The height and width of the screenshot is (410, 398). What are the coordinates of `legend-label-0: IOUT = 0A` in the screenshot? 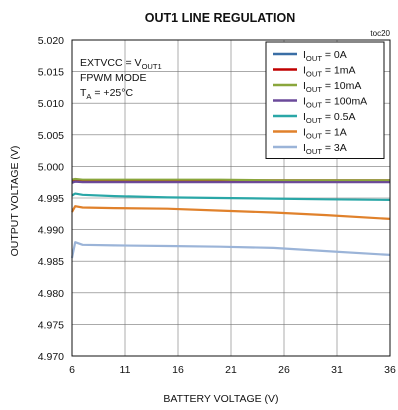 It's located at (325, 56).